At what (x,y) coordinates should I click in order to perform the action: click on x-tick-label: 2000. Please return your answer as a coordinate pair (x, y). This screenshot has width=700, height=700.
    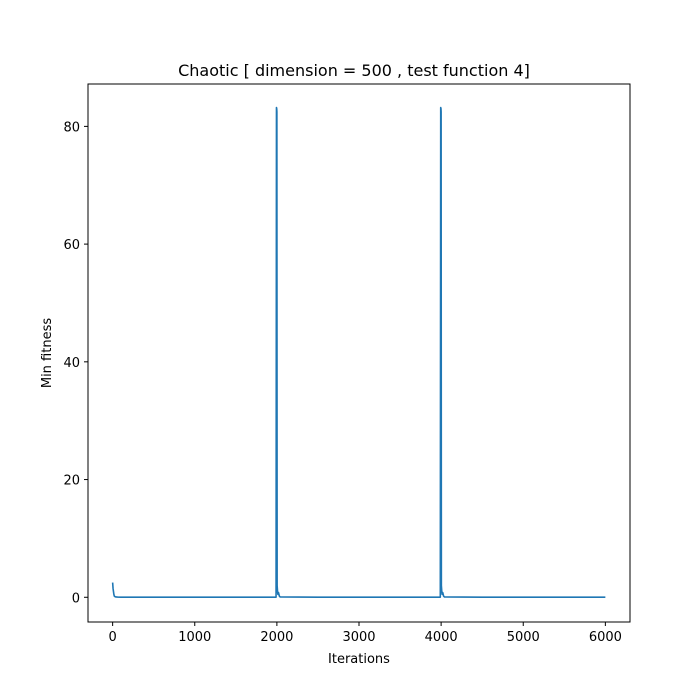
    Looking at the image, I should click on (276, 637).